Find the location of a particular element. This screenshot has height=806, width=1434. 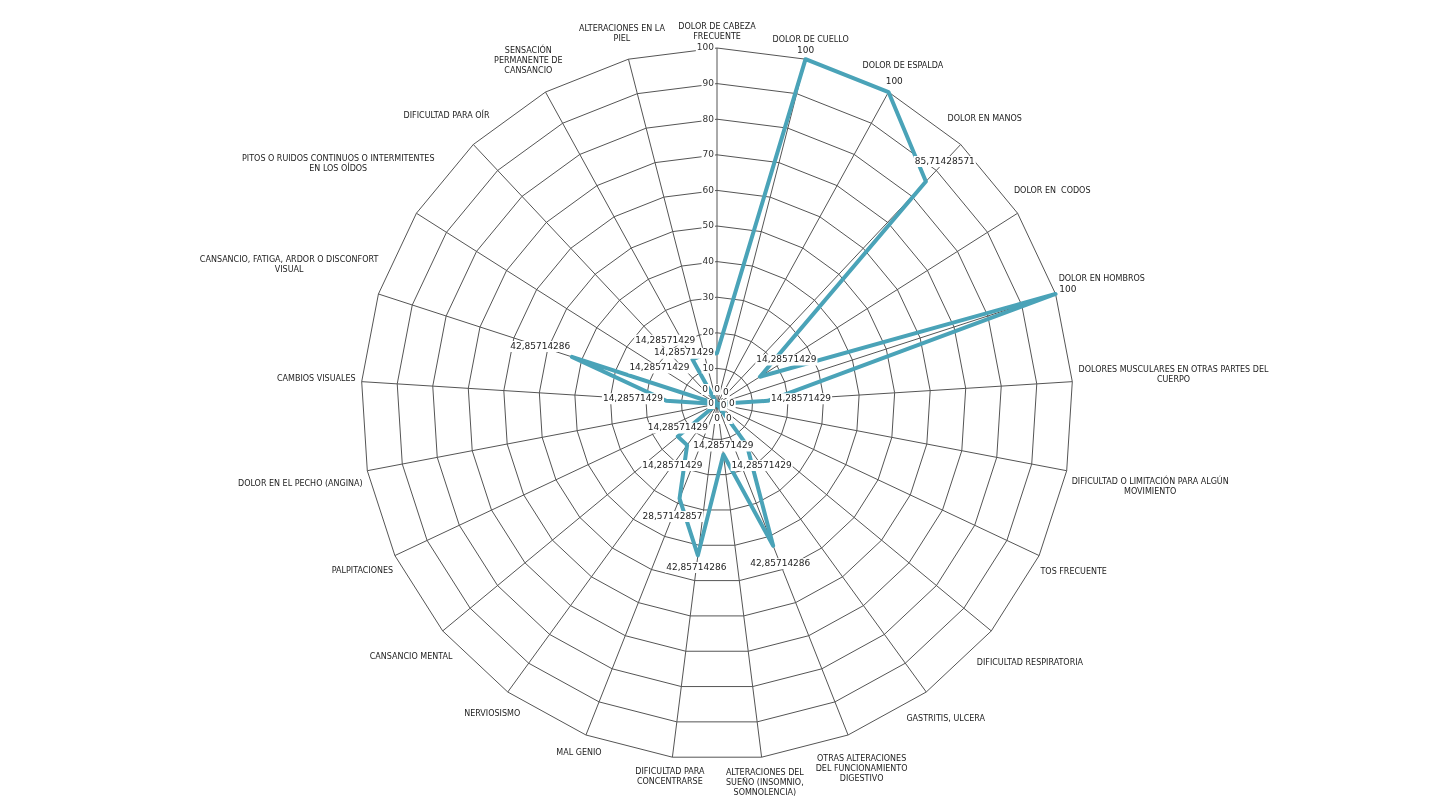

spoke-label: DOLOR EN EL PECHO (ANGINA) is located at coordinates (300, 483).